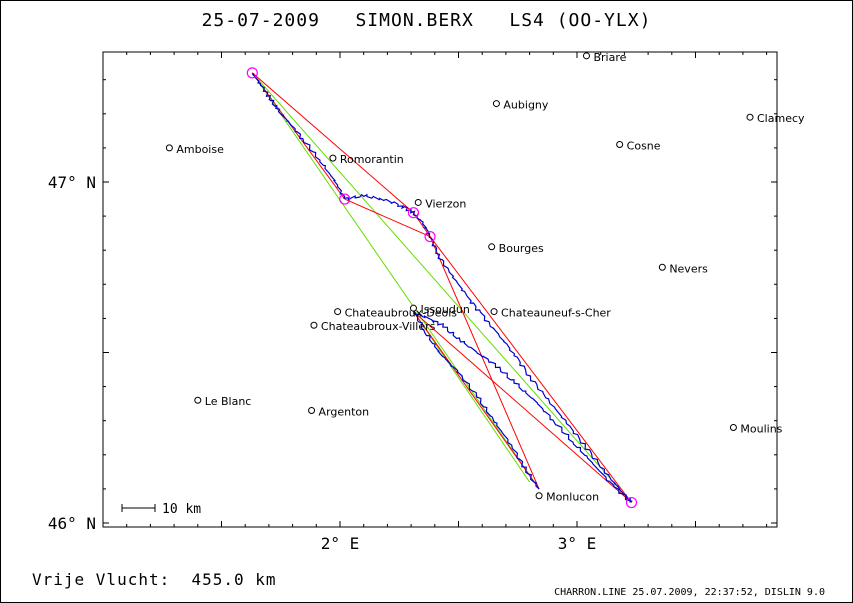 The width and height of the screenshot is (853, 603). Describe the element at coordinates (761, 429) in the screenshot. I see `town-label: Moulins` at that location.